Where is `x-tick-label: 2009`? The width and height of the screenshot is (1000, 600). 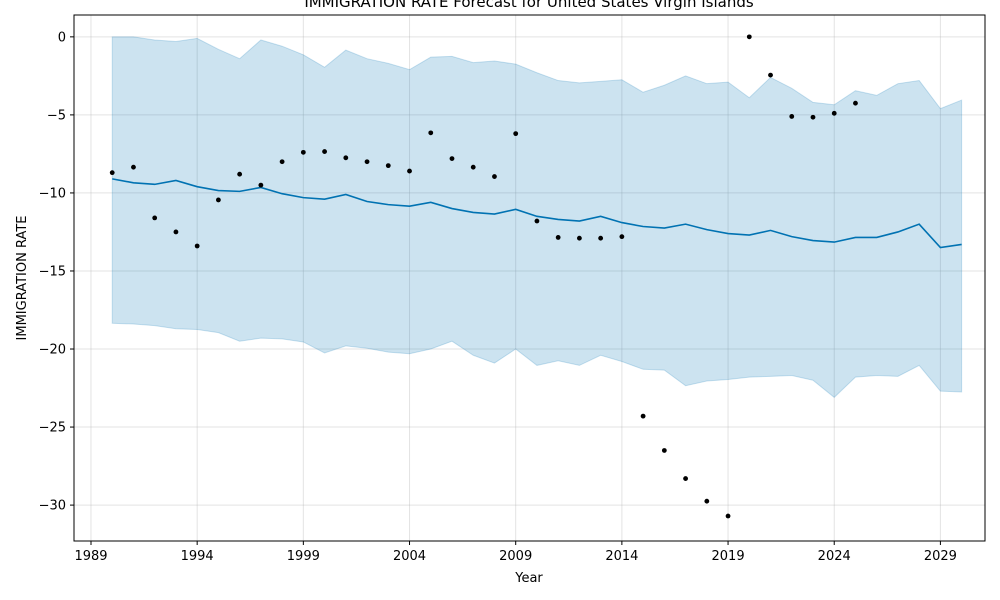
x-tick-label: 2009 is located at coordinates (515, 556).